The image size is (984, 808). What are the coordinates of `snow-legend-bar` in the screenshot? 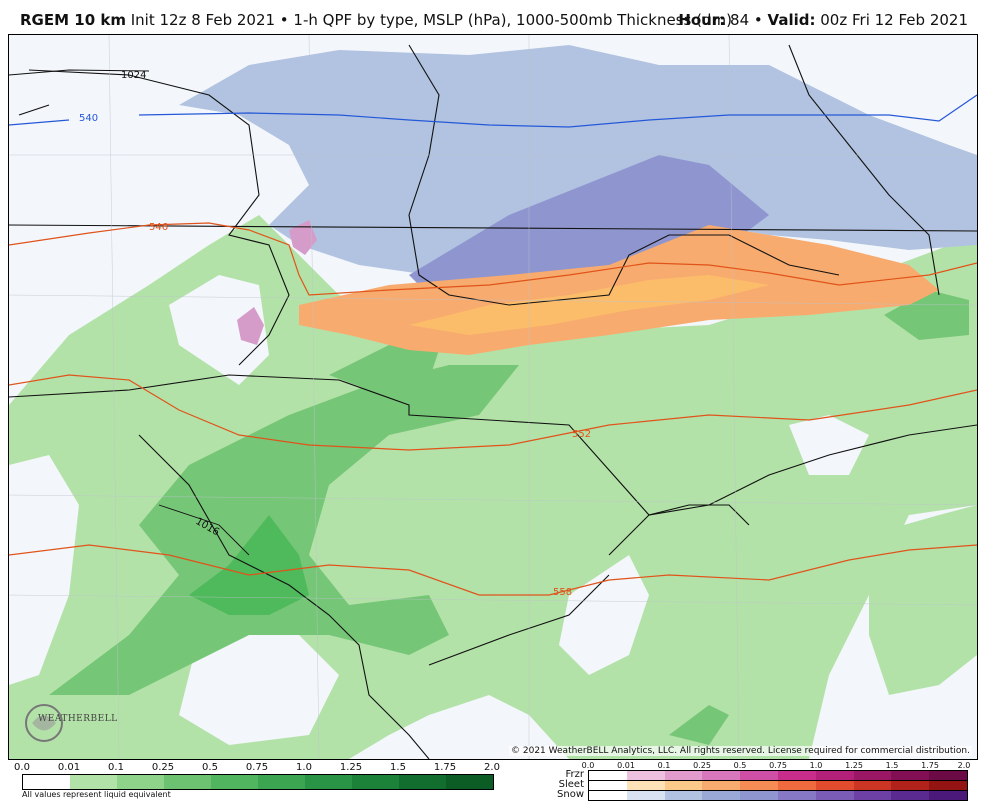 It's located at (778, 795).